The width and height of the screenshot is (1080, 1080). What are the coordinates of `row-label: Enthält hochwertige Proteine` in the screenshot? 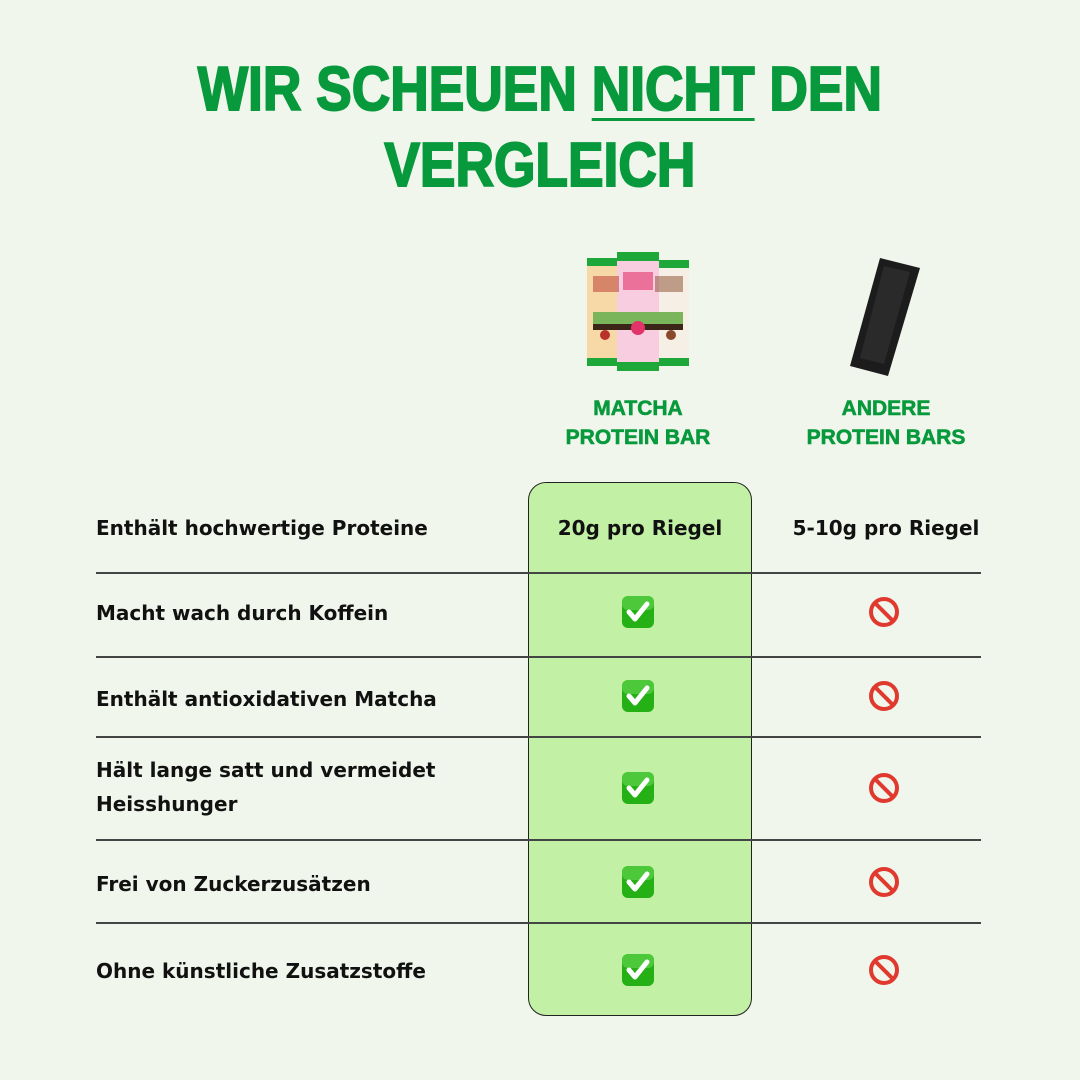 It's located at (262, 528).